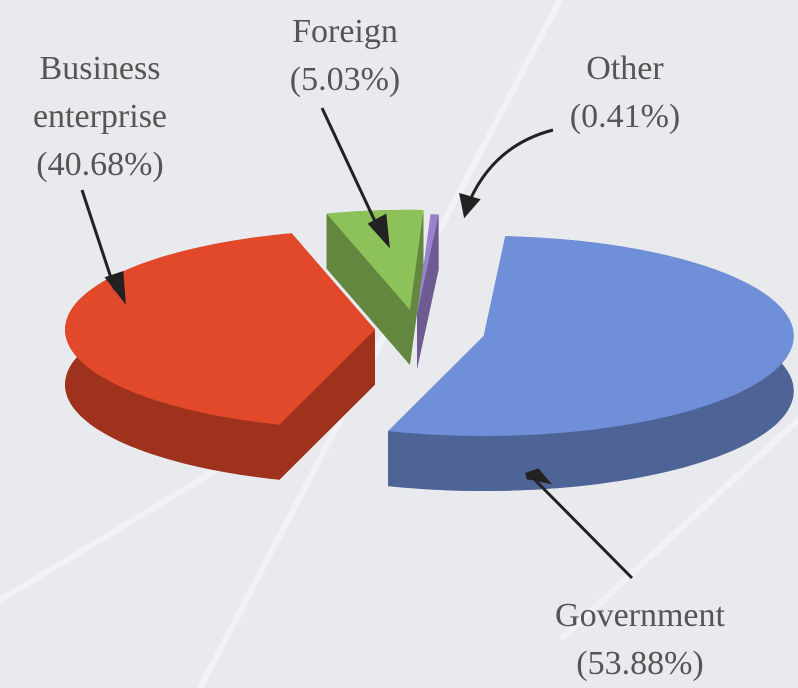 The image size is (798, 688). Describe the element at coordinates (100, 164) in the screenshot. I see `label-value: (40.68%)` at that location.